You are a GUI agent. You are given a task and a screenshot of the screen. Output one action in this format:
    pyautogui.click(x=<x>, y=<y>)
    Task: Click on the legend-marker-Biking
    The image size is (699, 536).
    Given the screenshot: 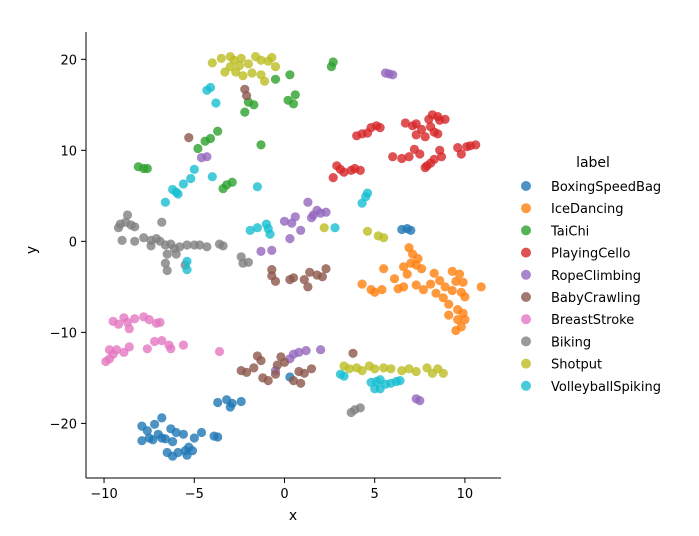 What is the action you would take?
    pyautogui.click(x=526, y=341)
    